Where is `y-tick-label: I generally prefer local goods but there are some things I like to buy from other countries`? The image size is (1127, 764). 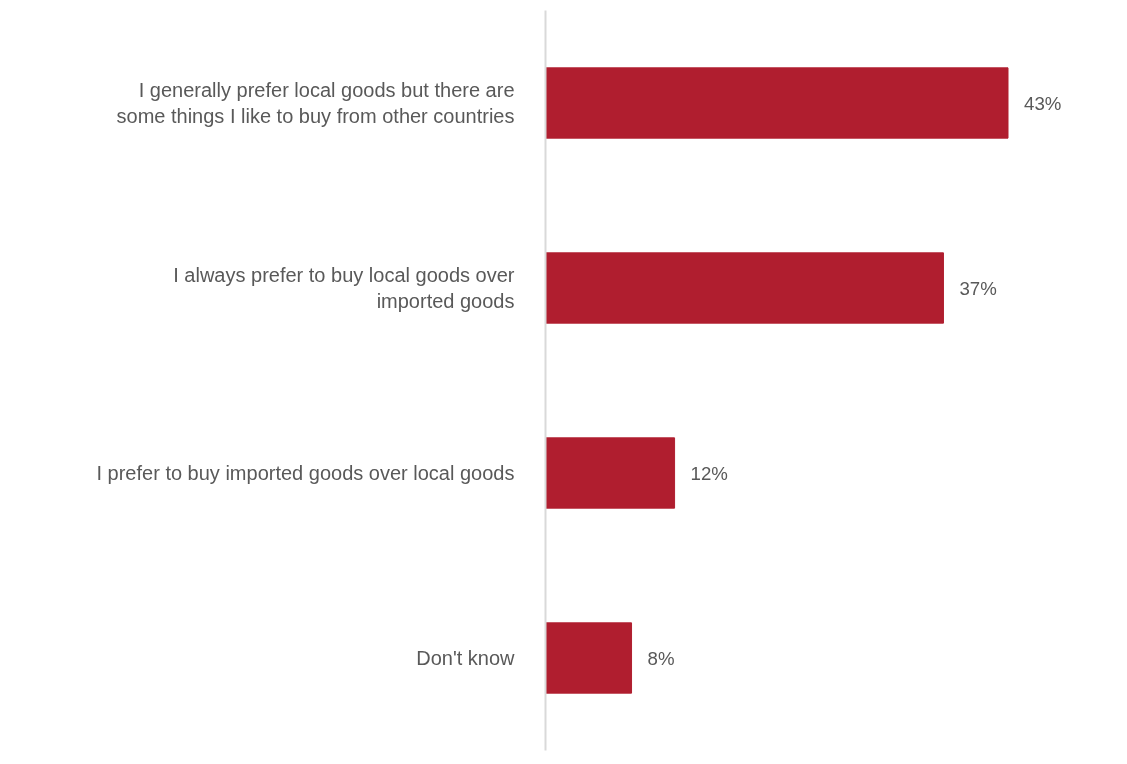
y-tick-label: I generally prefer local goods but there are some things I like to buy from other countries is located at coordinates (315, 103).